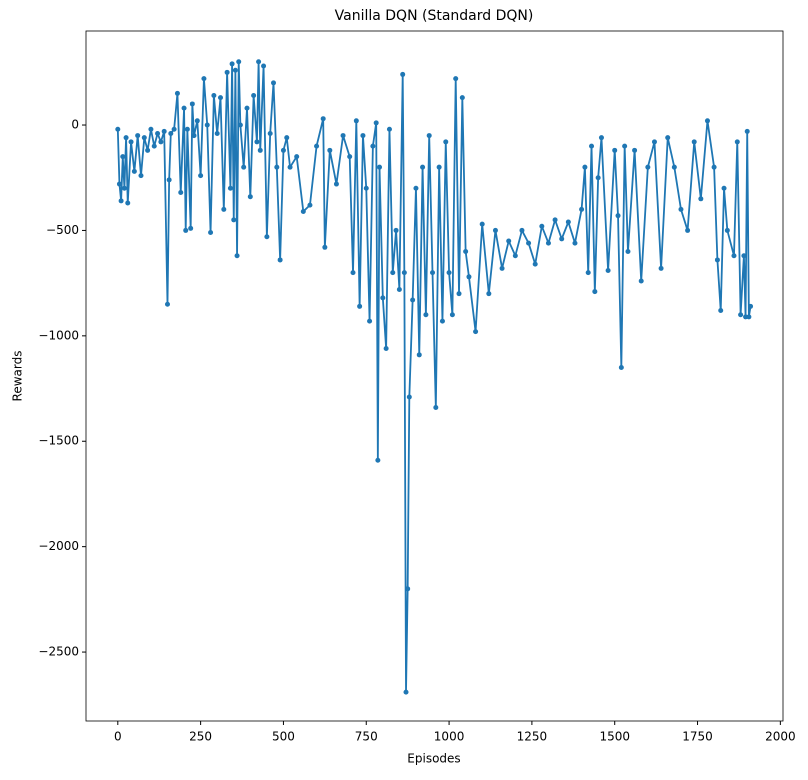 This screenshot has width=808, height=780. Describe the element at coordinates (697, 737) in the screenshot. I see `x-tick-label: 1750` at that location.